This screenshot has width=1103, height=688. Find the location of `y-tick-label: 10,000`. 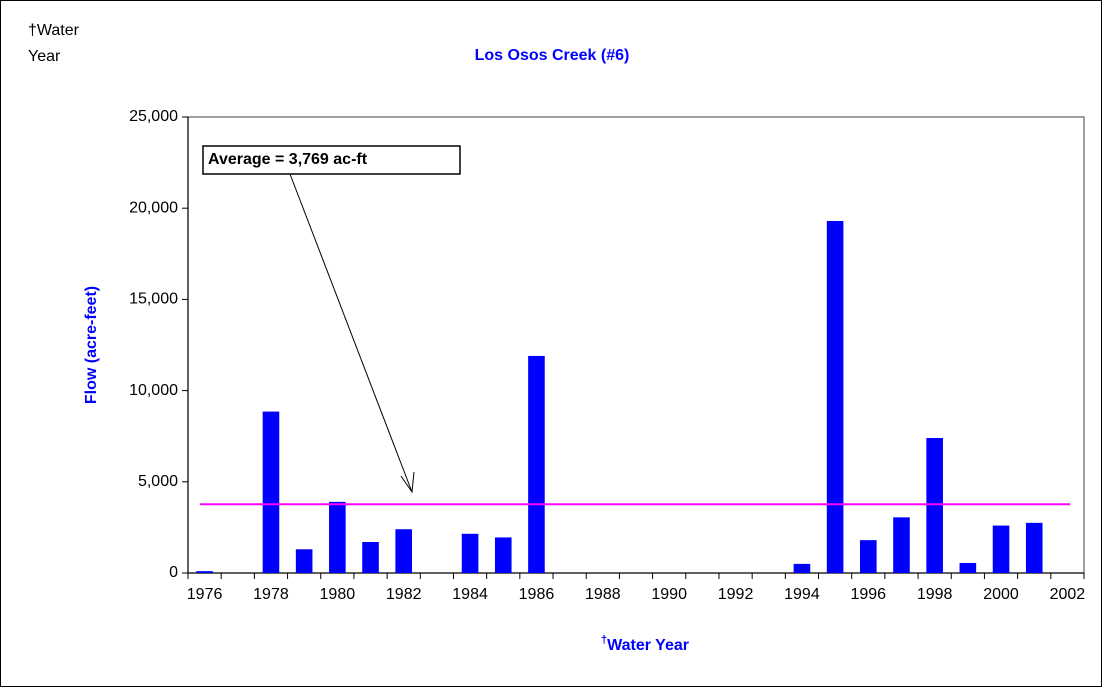

y-tick-label: 10,000 is located at coordinates (153, 390).